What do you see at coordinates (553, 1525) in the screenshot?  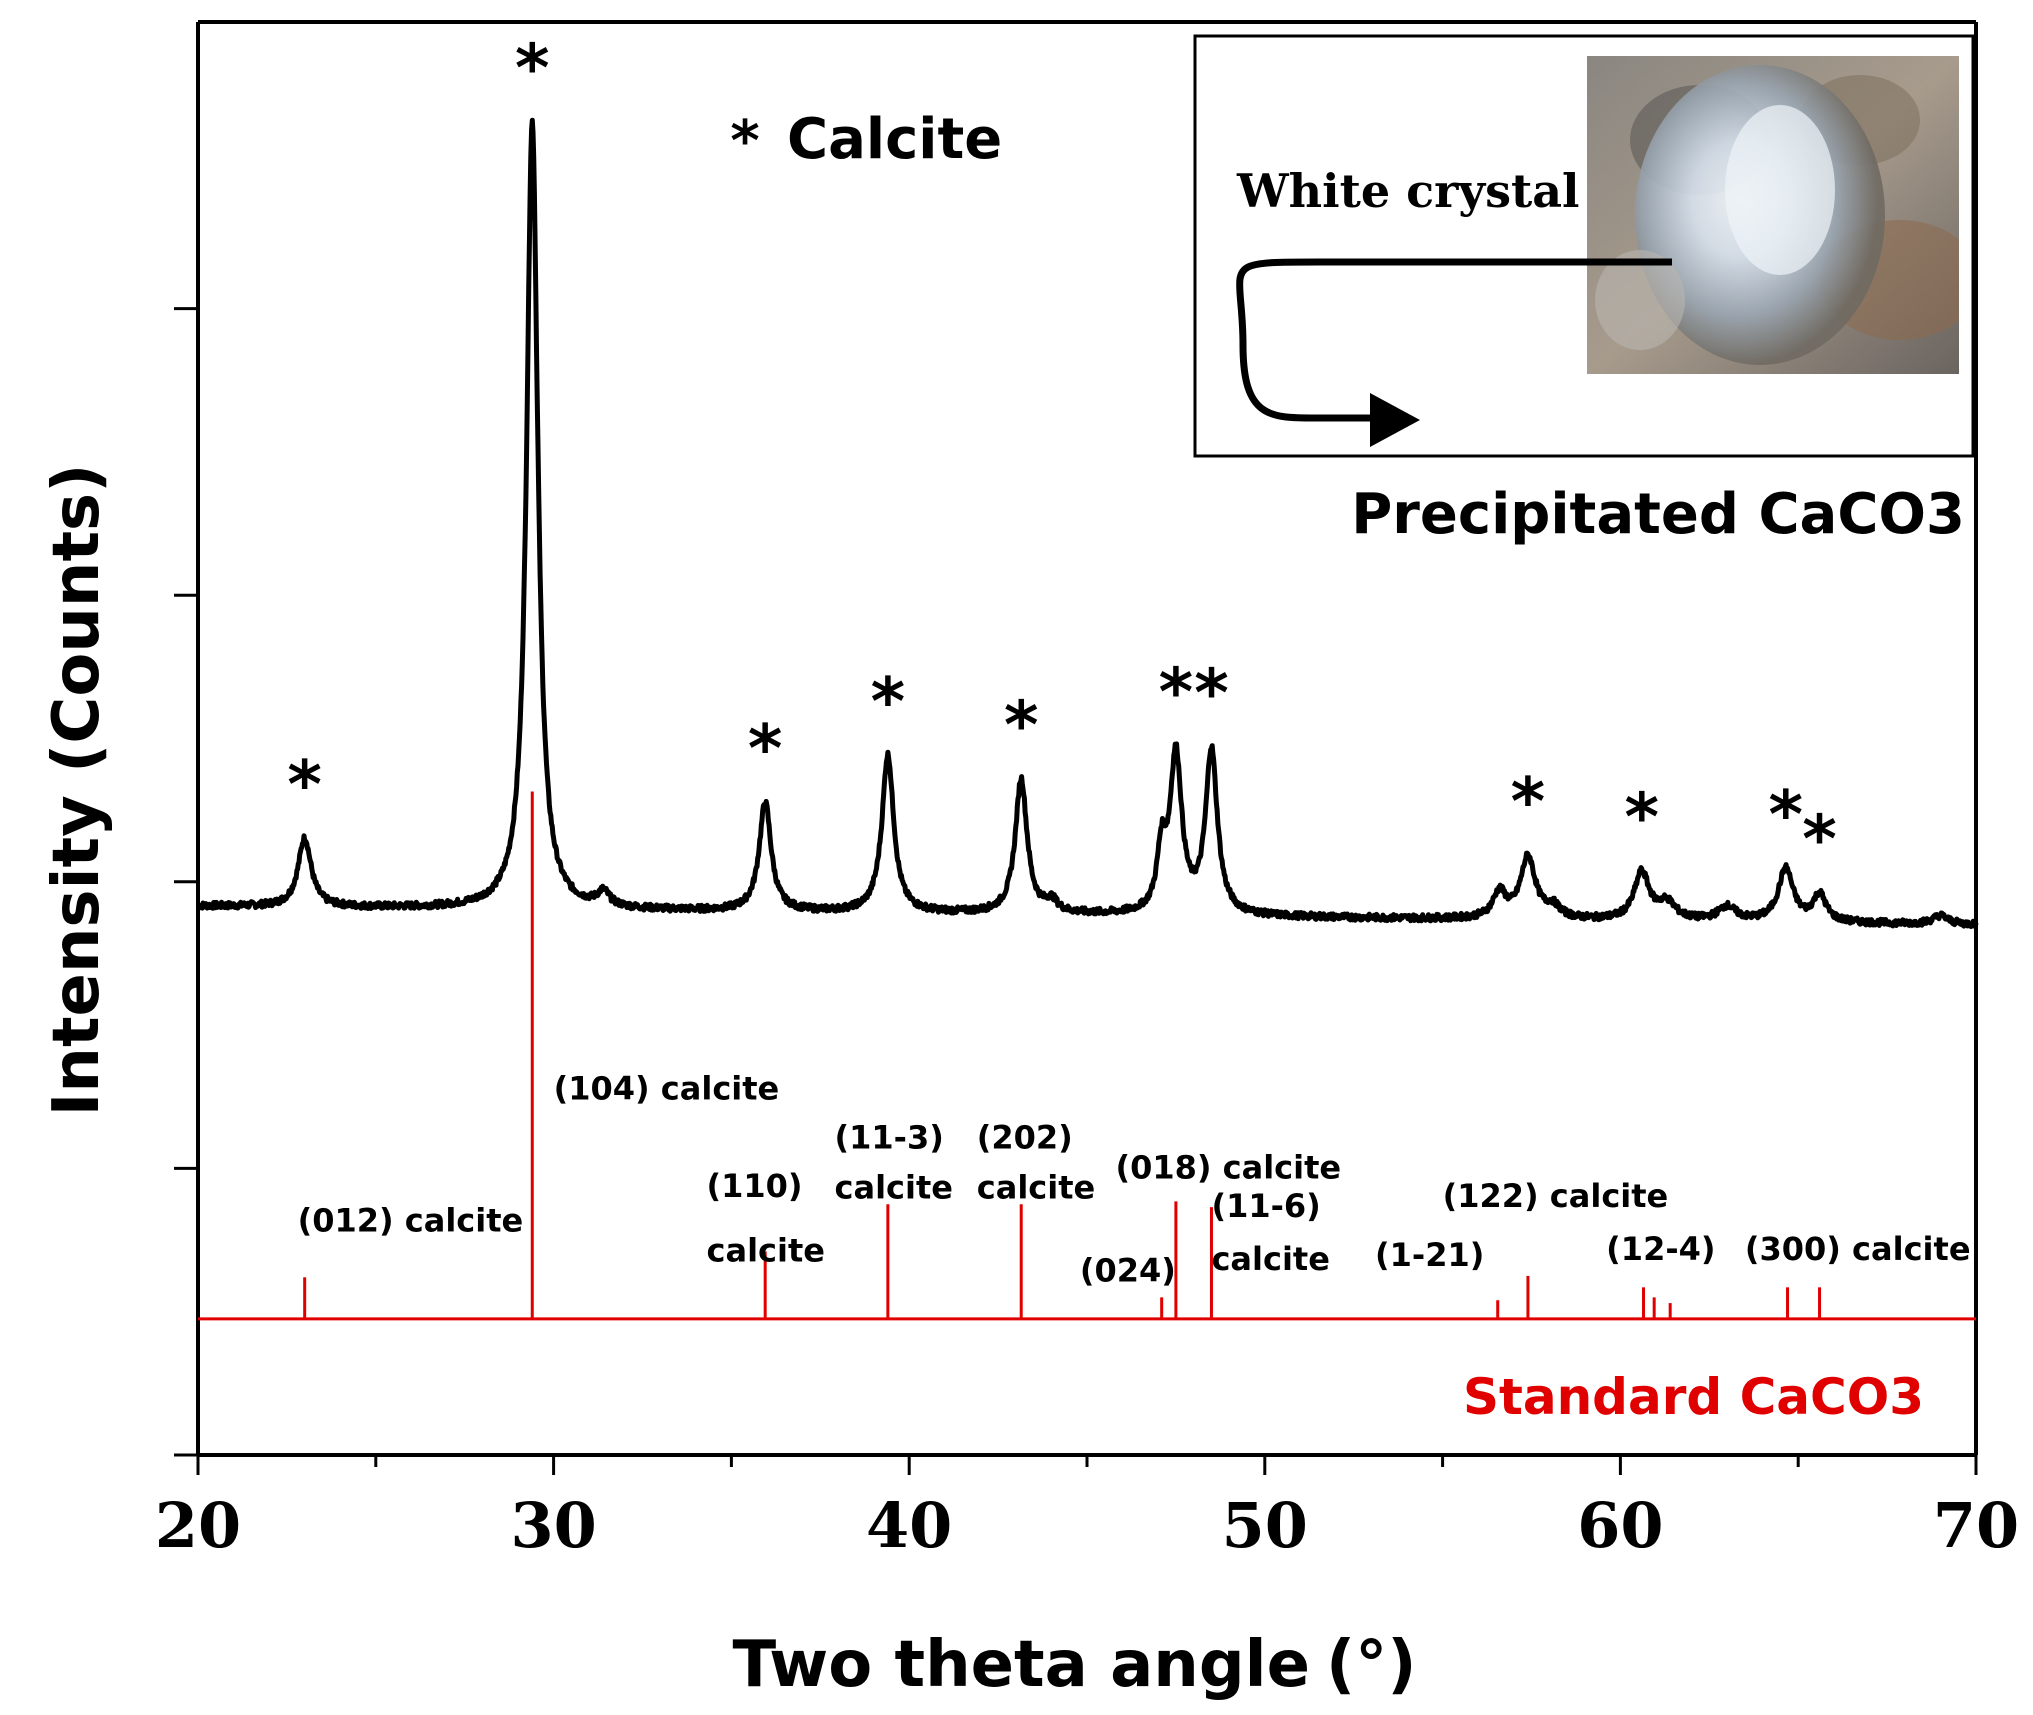 I see `x-tick-label: 30` at bounding box center [553, 1525].